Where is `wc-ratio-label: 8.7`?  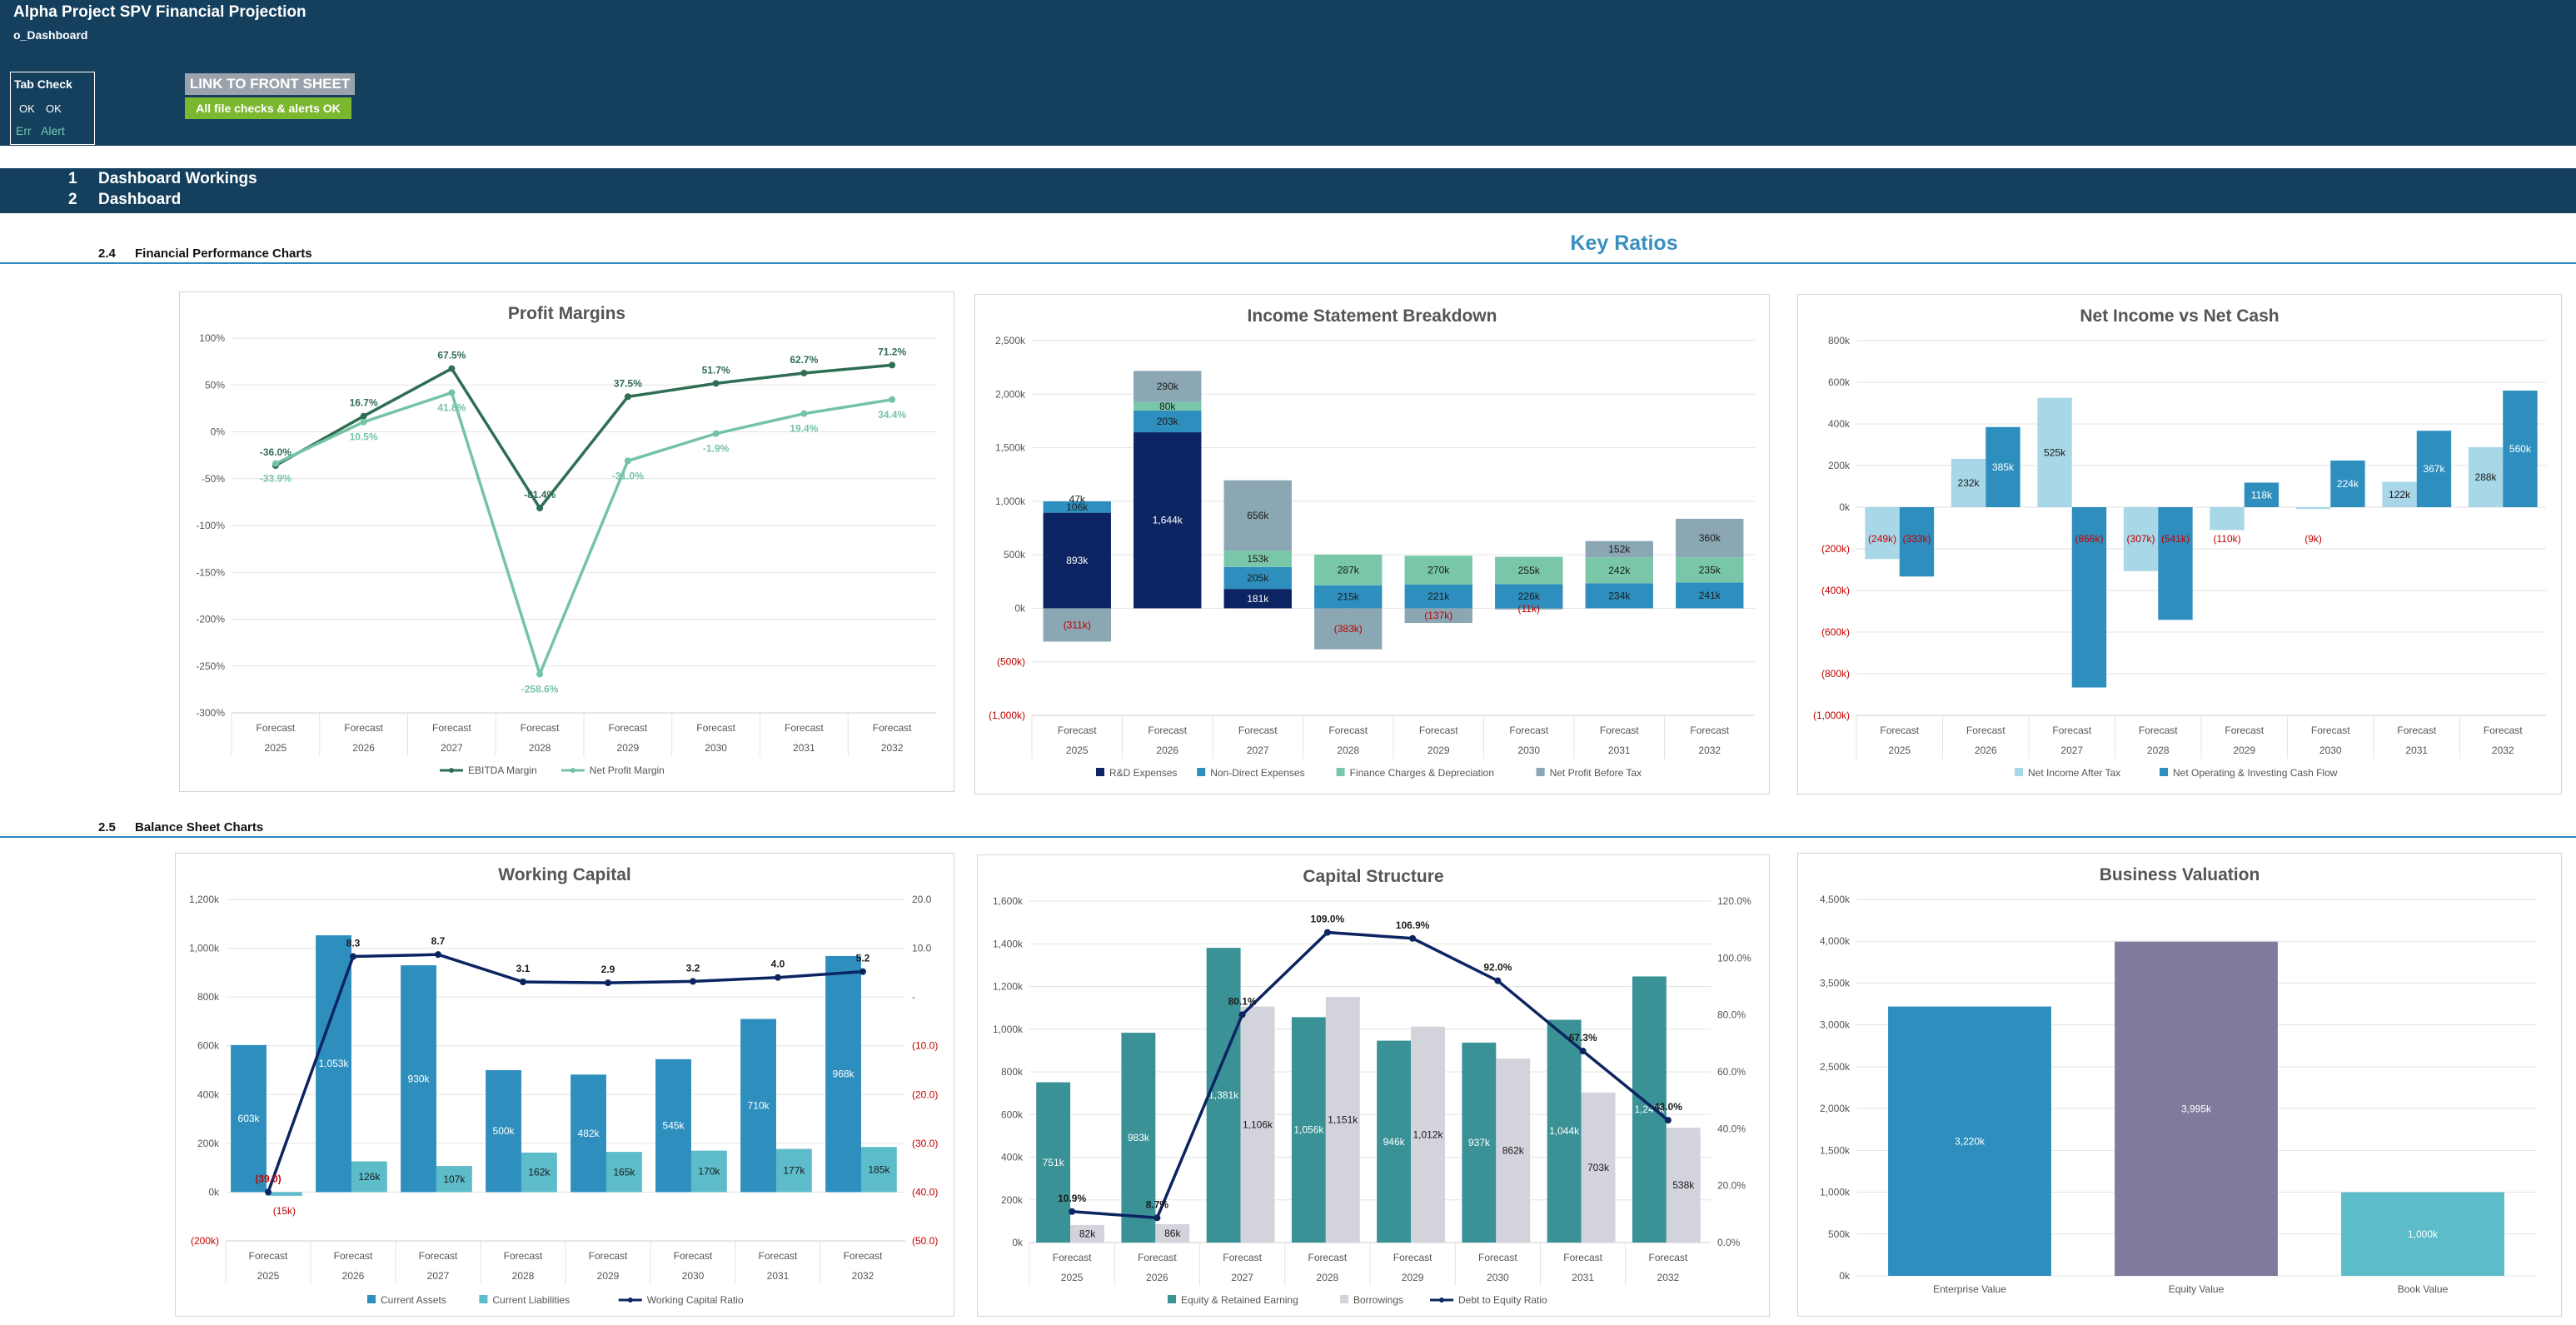
wc-ratio-label: 8.7 is located at coordinates (439, 941).